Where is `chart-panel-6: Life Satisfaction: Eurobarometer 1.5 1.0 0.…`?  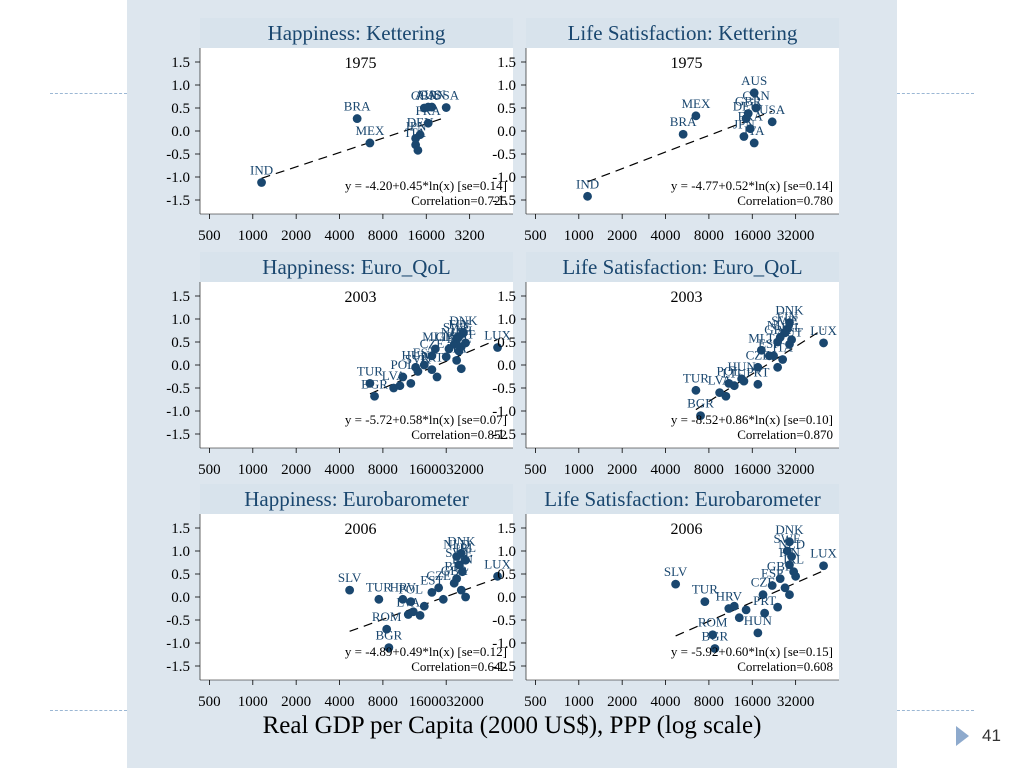 chart-panel-6: Life Satisfaction: Eurobarometer 1.5 1.0 0.… is located at coordinates (665, 597).